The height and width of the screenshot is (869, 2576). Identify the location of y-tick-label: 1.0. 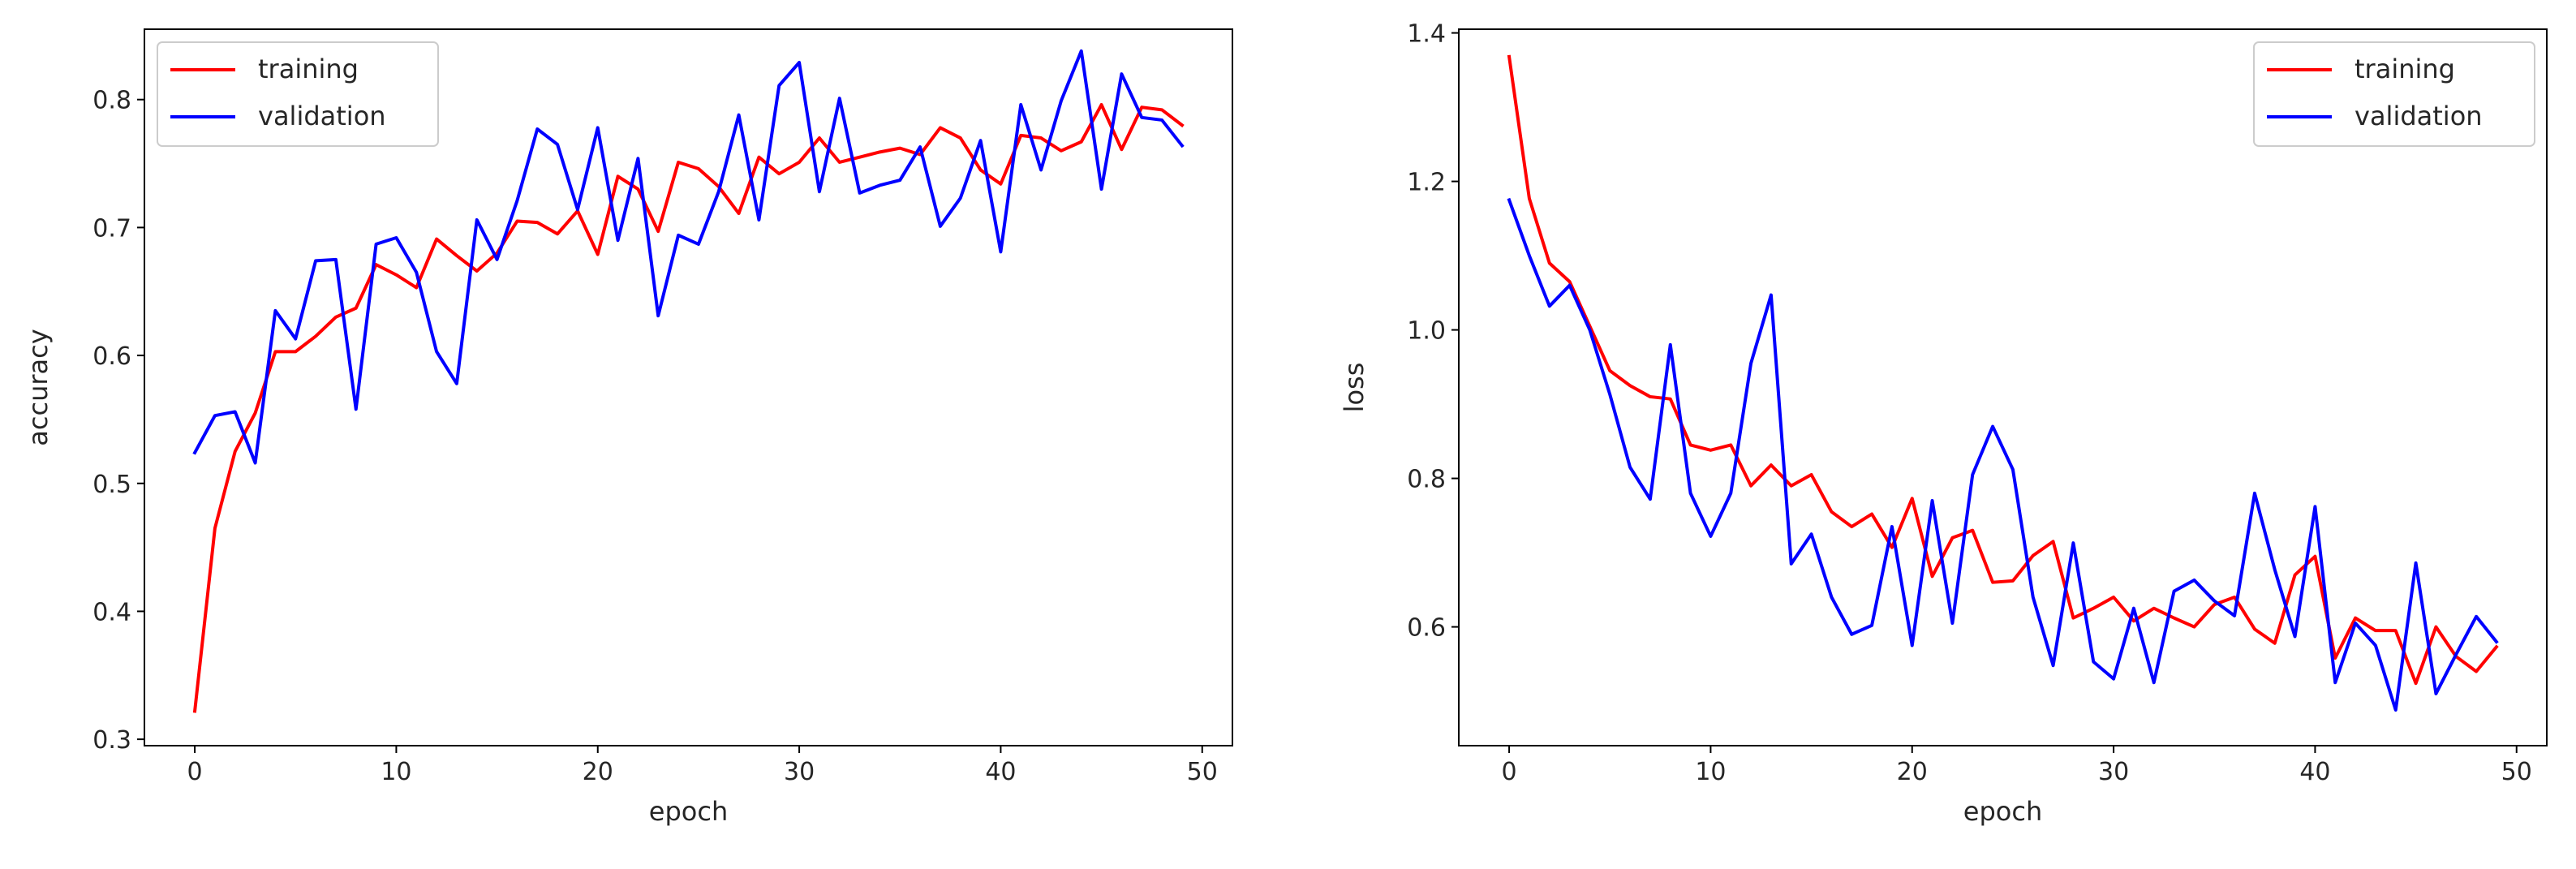
(1426, 331).